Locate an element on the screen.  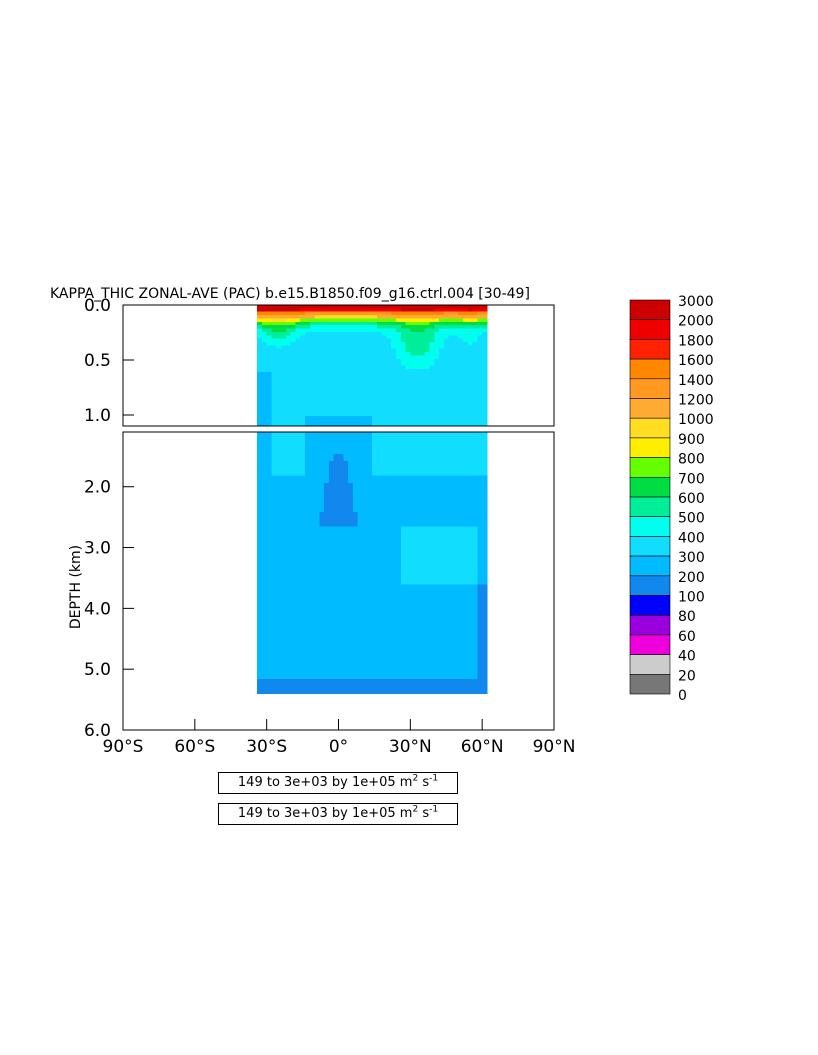
contour-info-exp-1a: 2 is located at coordinates (415, 778).